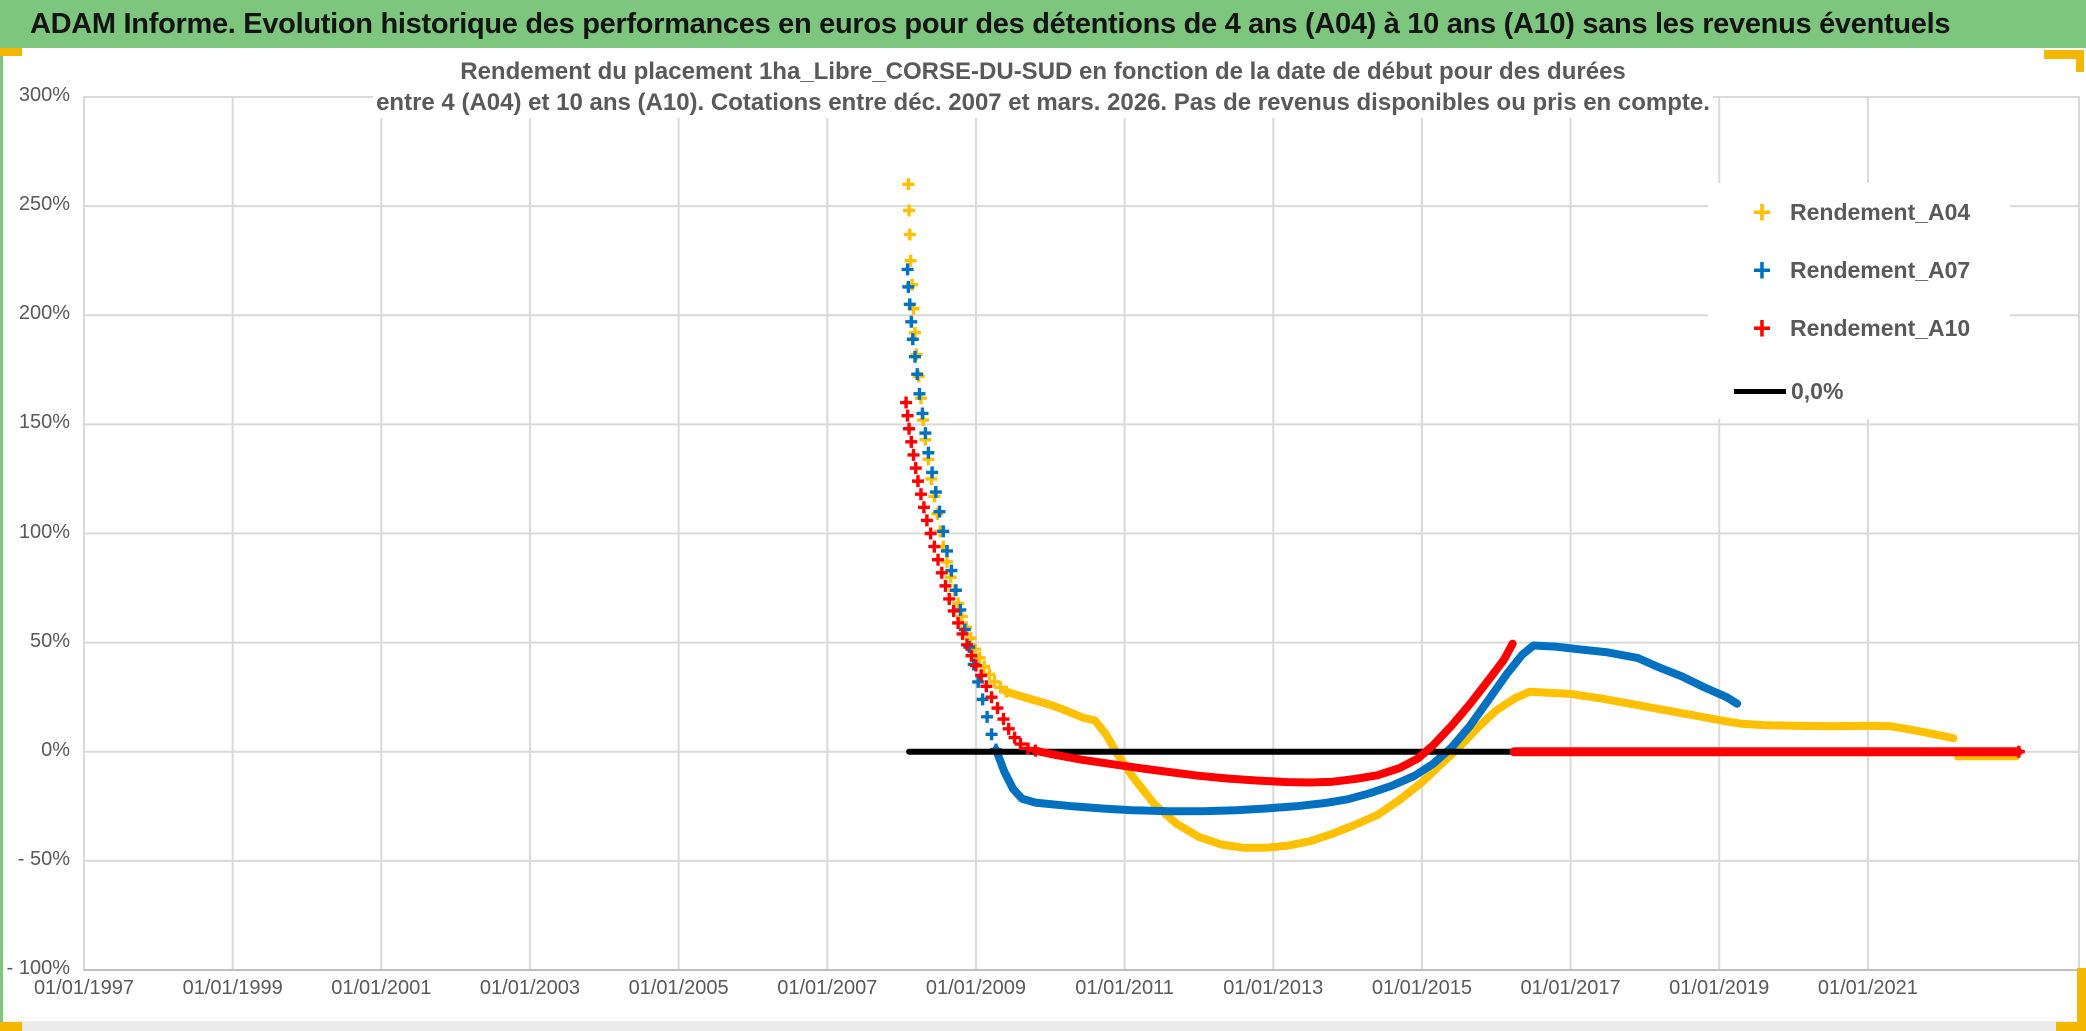 The height and width of the screenshot is (1031, 2086). I want to click on gold-accent-header-left, so click(11, 52).